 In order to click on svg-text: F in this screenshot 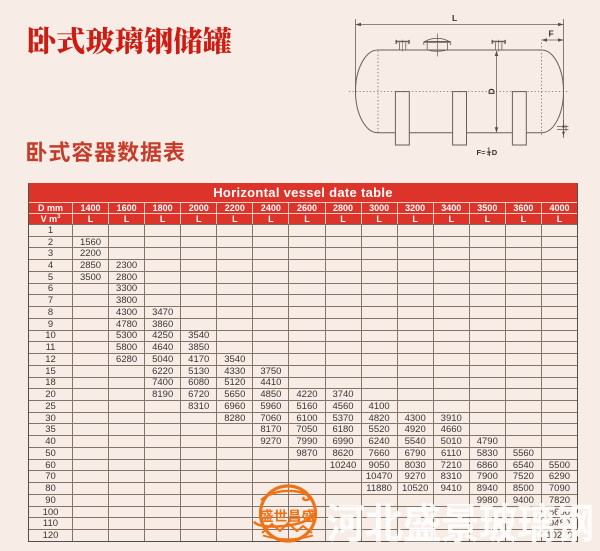, I will do `click(551, 34)`.